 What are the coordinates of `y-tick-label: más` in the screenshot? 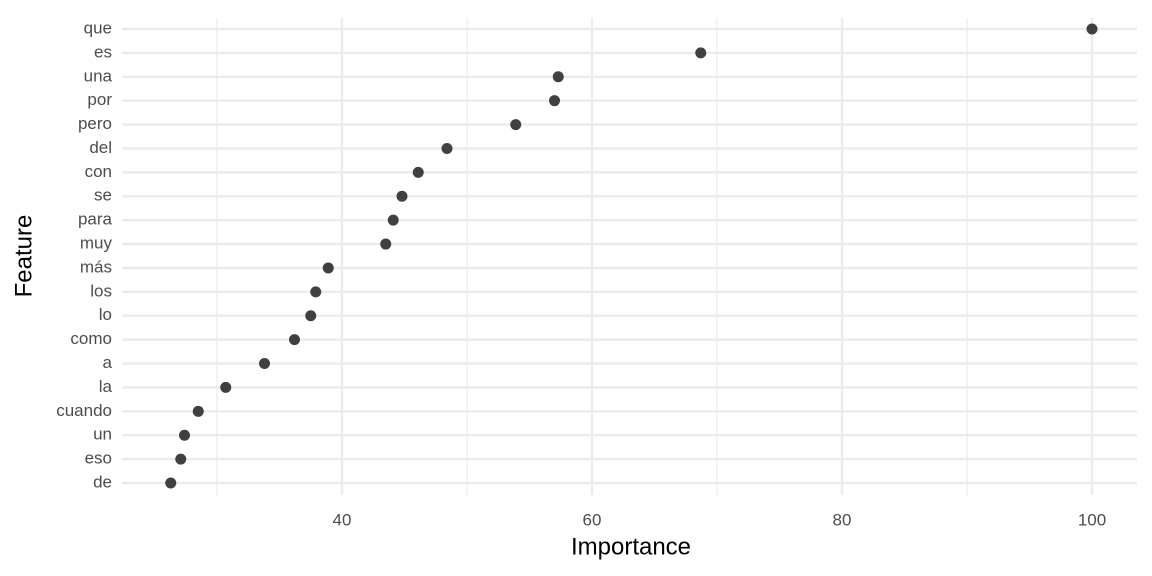 It's located at (96, 266).